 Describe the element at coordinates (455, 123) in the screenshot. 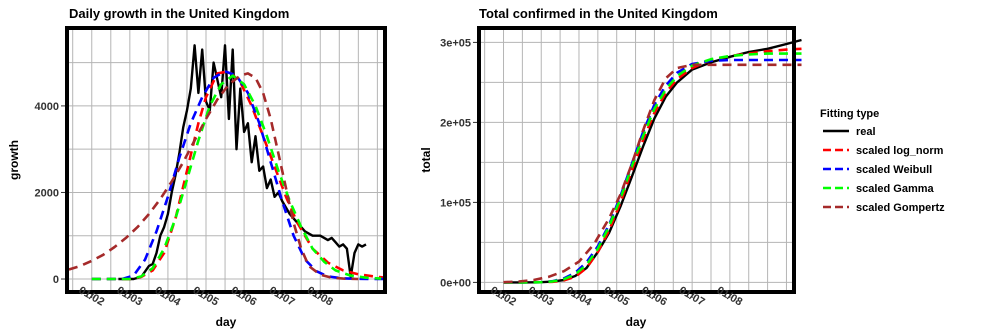

I see `total-y-tick-label: 2e+05` at that location.